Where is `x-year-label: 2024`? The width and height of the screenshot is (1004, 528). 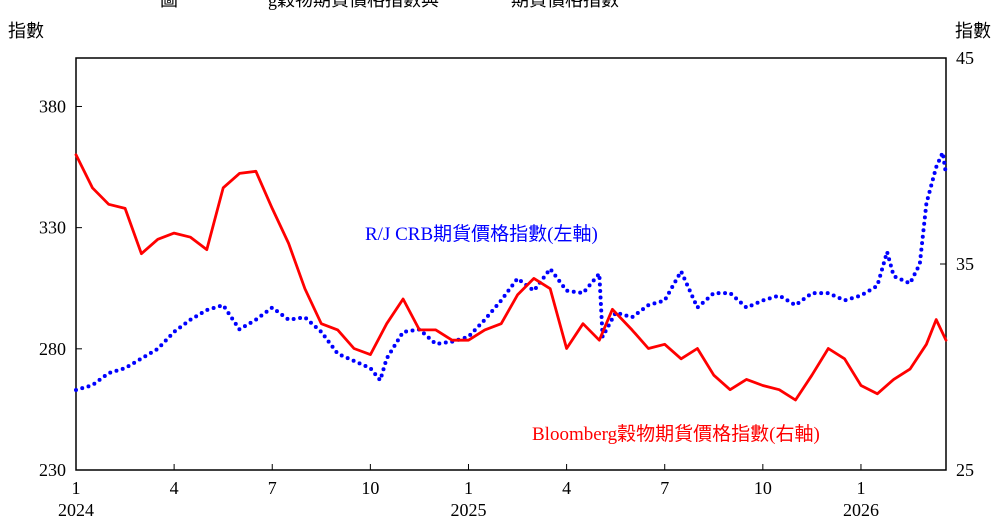
x-year-label: 2024 is located at coordinates (76, 510).